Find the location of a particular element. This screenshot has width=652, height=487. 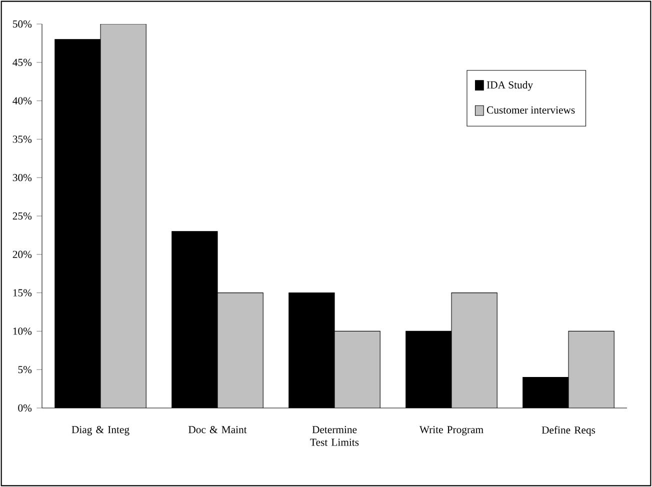

x-tick-label: Determine Test Limits is located at coordinates (334, 436).